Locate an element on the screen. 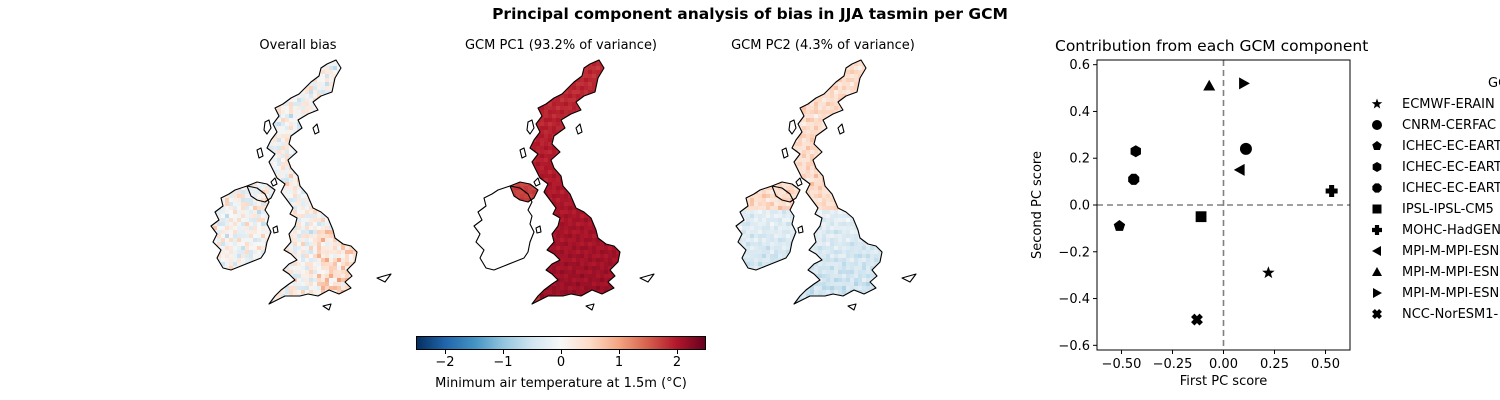 Image resolution: width=1500 pixels, height=400 pixels. legend-marker-pentagon-icon is located at coordinates (1377, 146).